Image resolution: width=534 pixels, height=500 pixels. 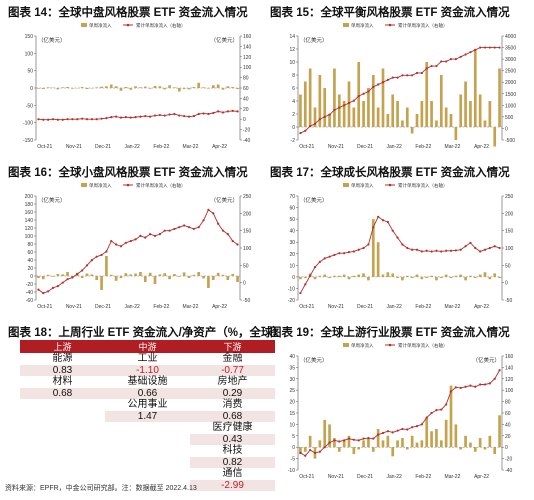 I want to click on left-tick-label: 4, so click(x=293, y=102).